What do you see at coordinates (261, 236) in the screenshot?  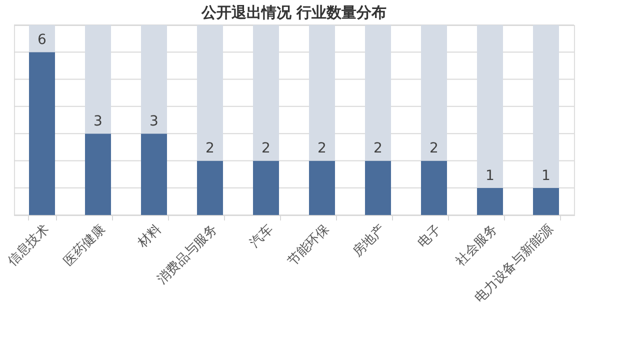 I see `x-tick-label: 汽车` at bounding box center [261, 236].